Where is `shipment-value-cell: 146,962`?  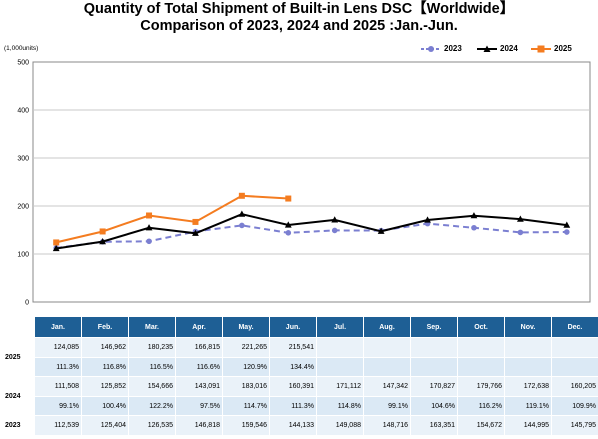
shipment-value-cell: 146,962 is located at coordinates (105, 347).